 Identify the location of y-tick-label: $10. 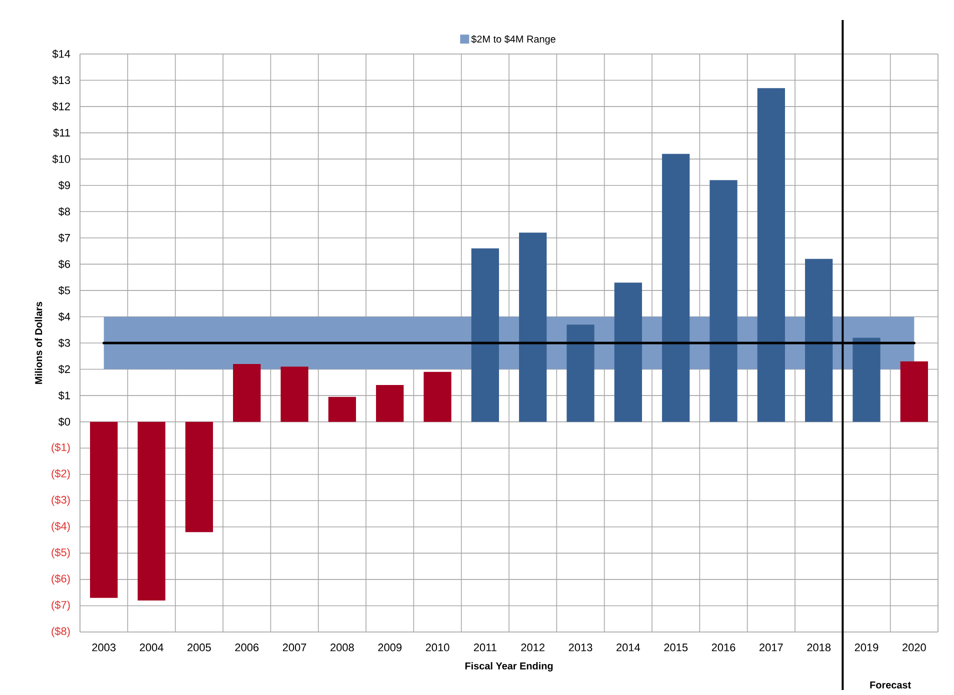
(61, 159).